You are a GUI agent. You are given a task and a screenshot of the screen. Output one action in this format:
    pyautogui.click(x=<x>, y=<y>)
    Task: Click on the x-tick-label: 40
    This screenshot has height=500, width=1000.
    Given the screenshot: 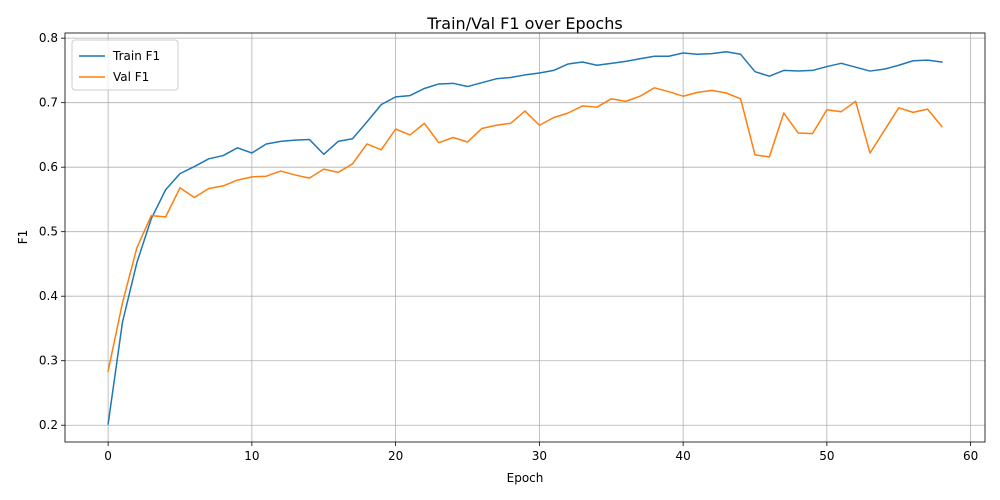 What is the action you would take?
    pyautogui.click(x=682, y=456)
    